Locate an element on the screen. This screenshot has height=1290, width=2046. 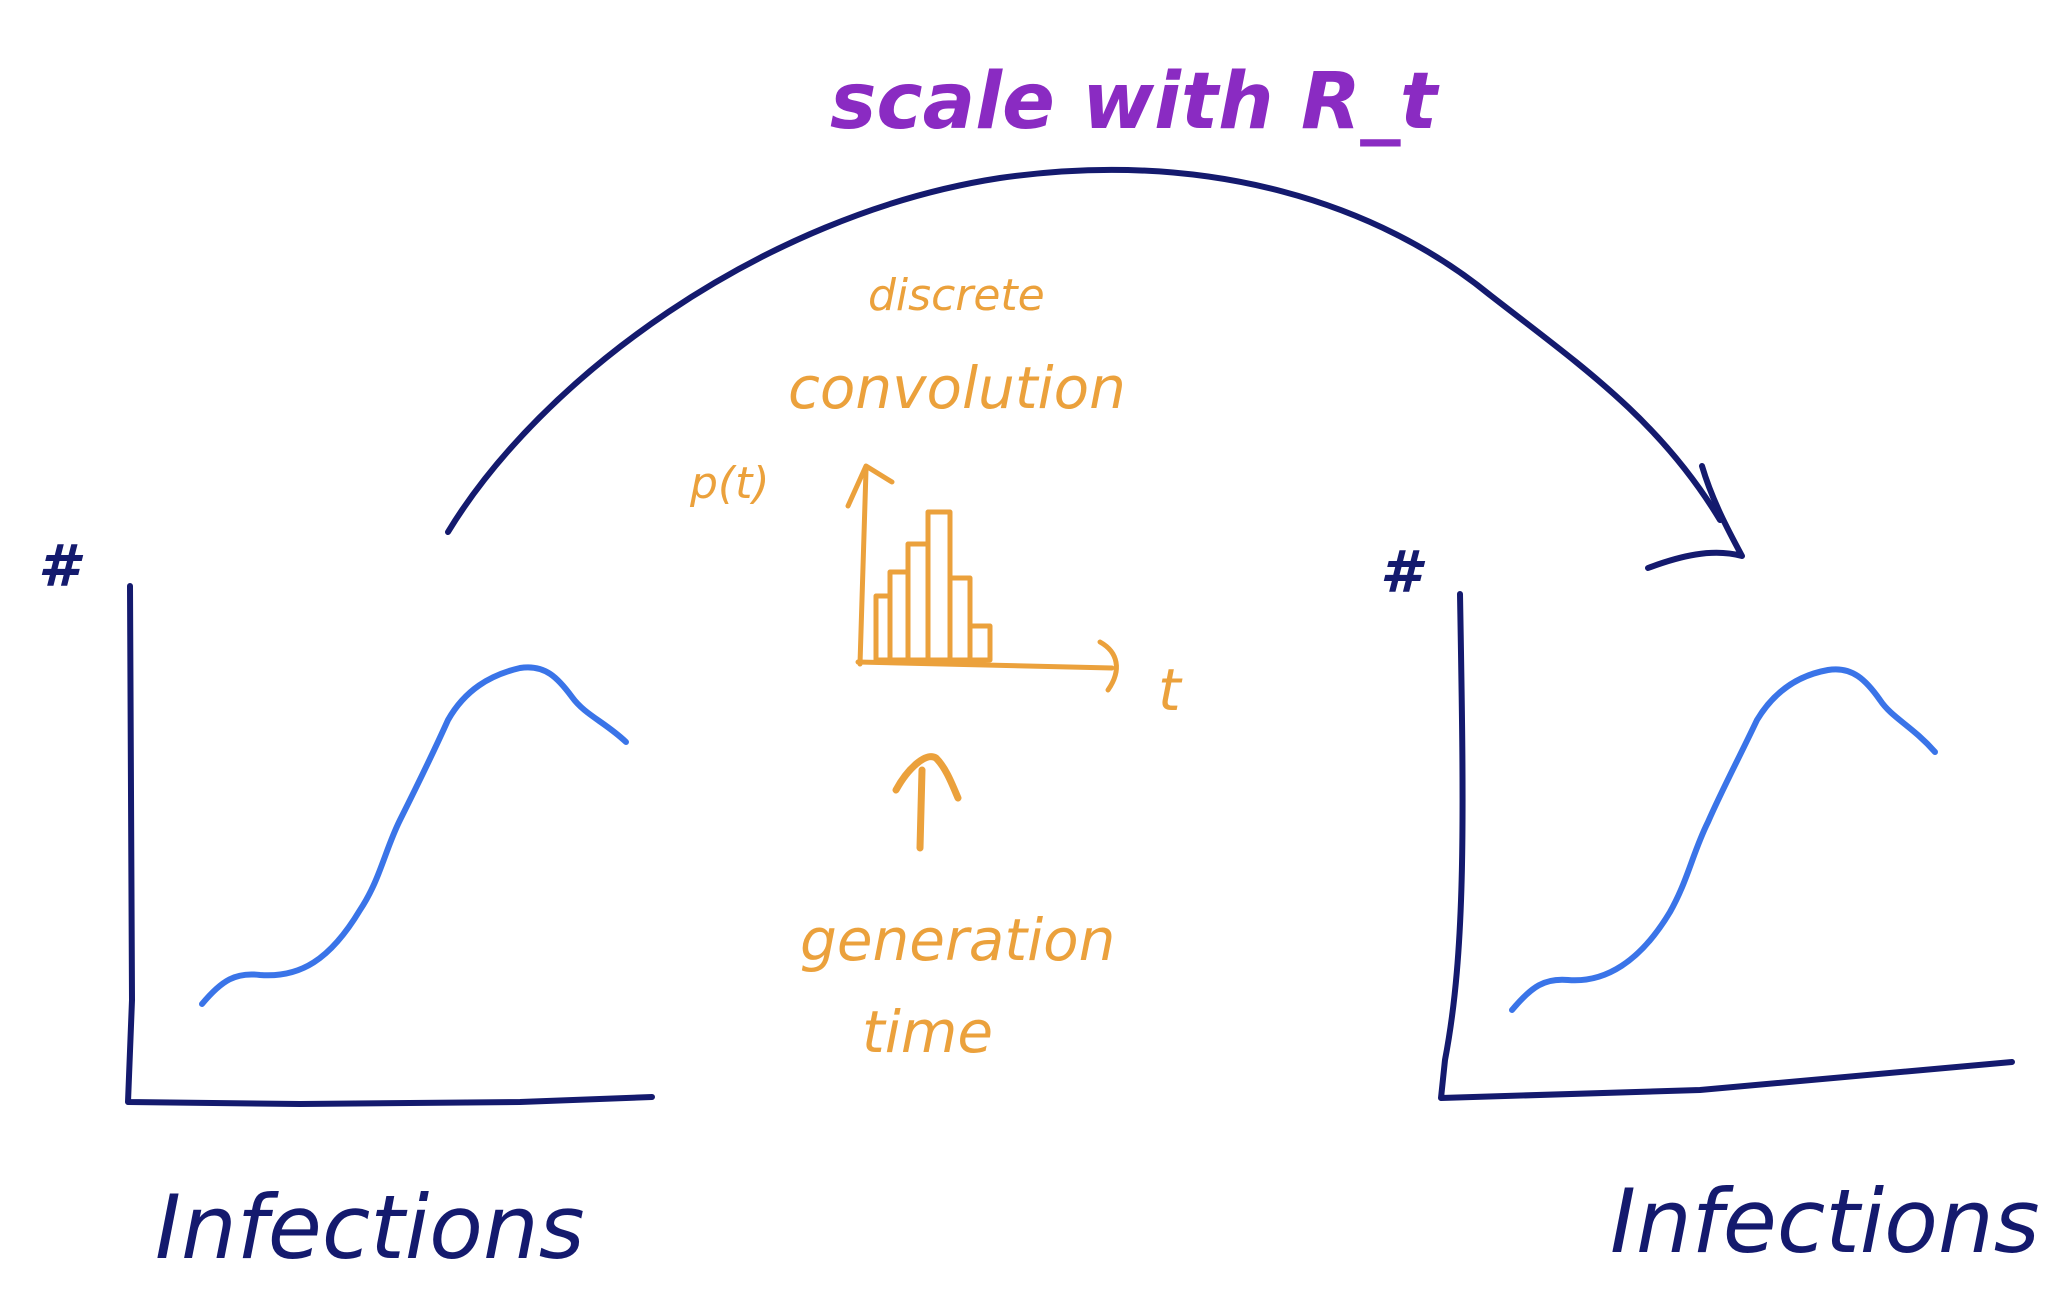
title: scale with R_t is located at coordinates (1135, 102).